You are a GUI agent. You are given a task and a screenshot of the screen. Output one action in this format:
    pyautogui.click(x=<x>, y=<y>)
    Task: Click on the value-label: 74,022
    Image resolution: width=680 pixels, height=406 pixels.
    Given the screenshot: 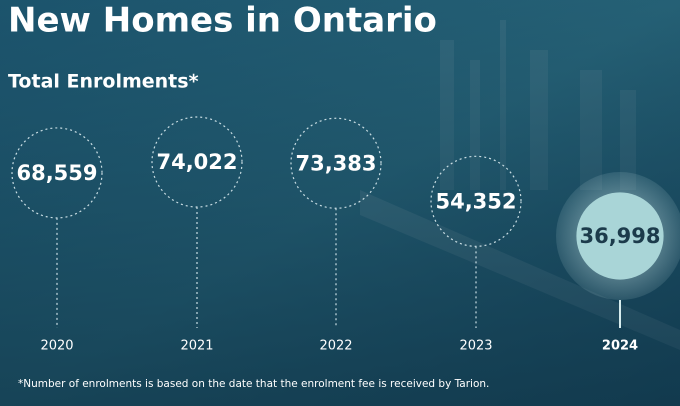 What is the action you would take?
    pyautogui.click(x=196, y=162)
    